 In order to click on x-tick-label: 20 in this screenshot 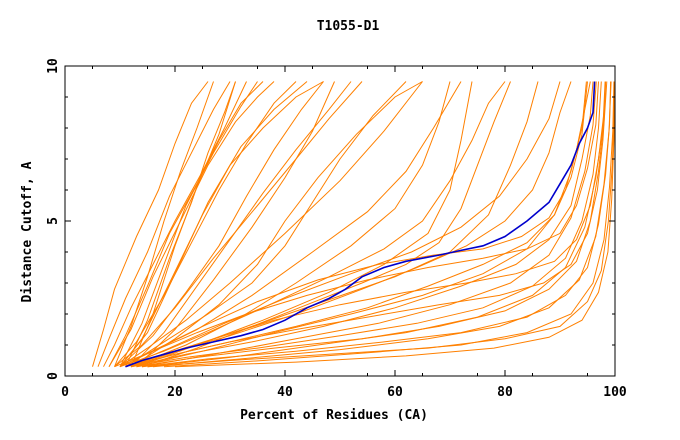, I will do `click(175, 392)`.